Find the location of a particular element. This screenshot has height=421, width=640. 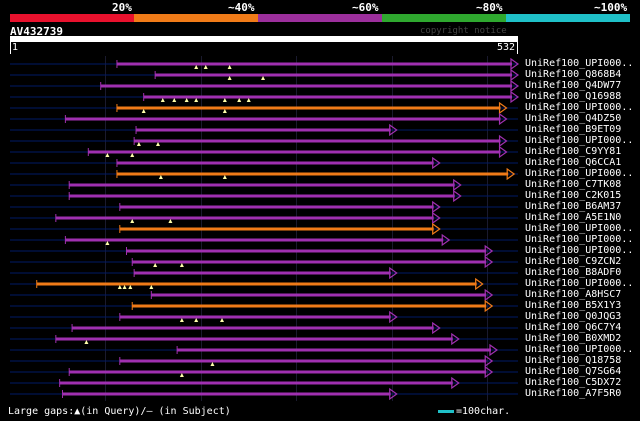

hit-label: UniRef100_B8ADF0 is located at coordinates (573, 272).